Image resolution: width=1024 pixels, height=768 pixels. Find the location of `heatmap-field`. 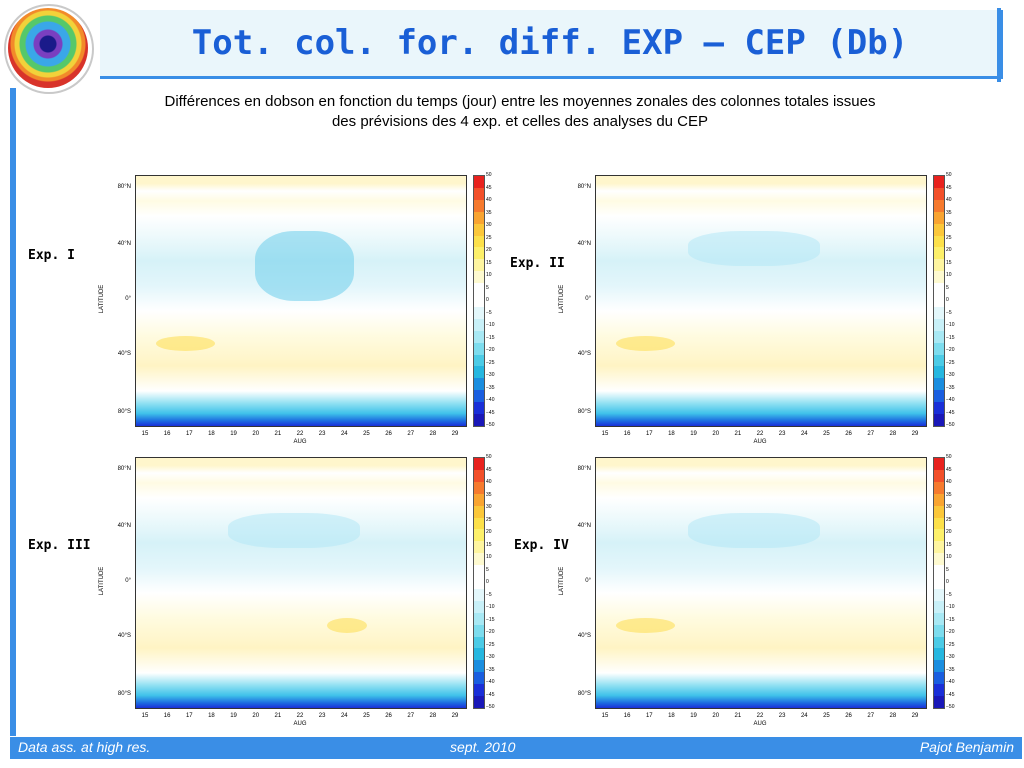

heatmap-field is located at coordinates (301, 583).